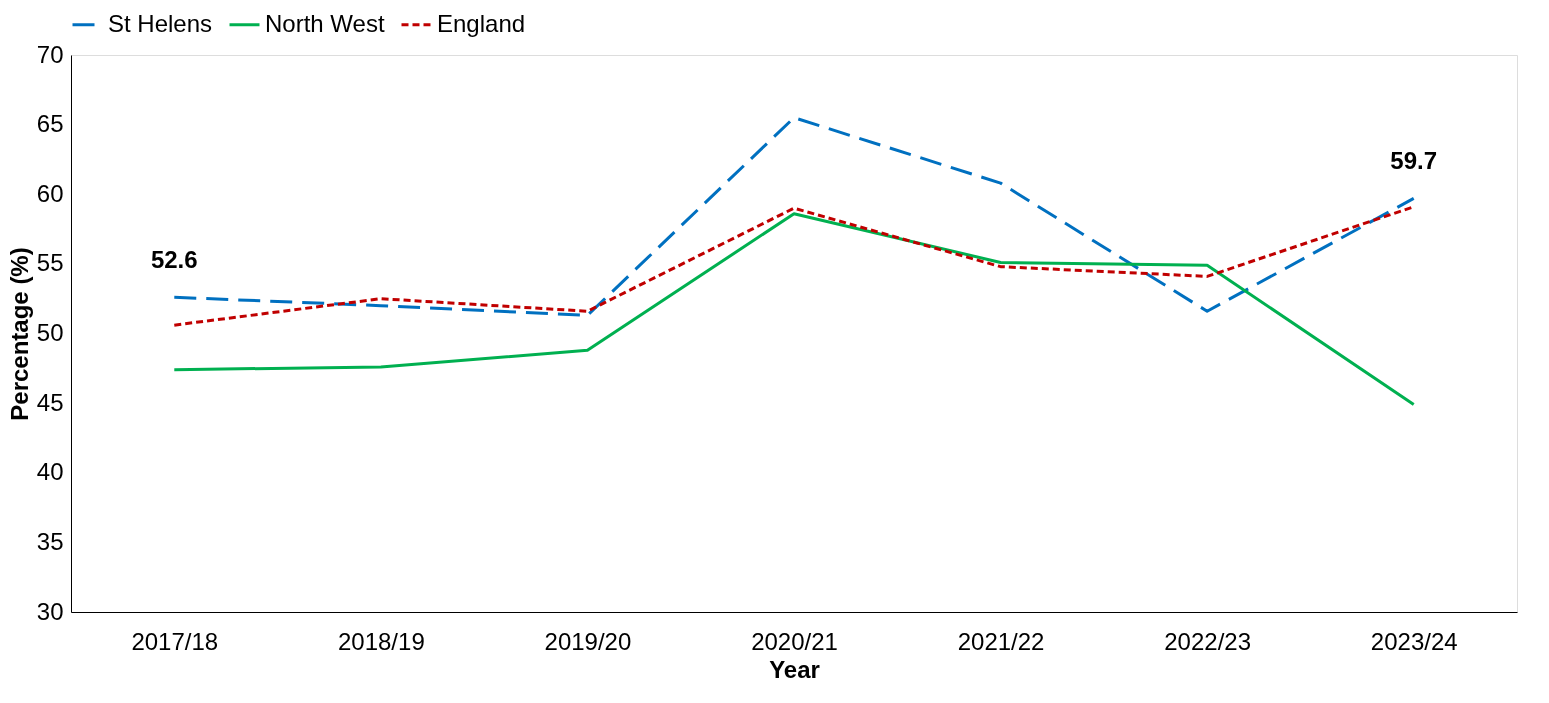  What do you see at coordinates (50, 124) in the screenshot?
I see `y-tick-label: 65` at bounding box center [50, 124].